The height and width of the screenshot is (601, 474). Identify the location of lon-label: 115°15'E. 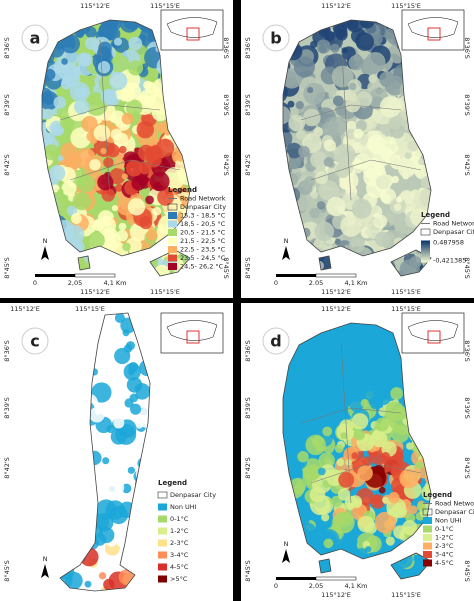
(406, 595).